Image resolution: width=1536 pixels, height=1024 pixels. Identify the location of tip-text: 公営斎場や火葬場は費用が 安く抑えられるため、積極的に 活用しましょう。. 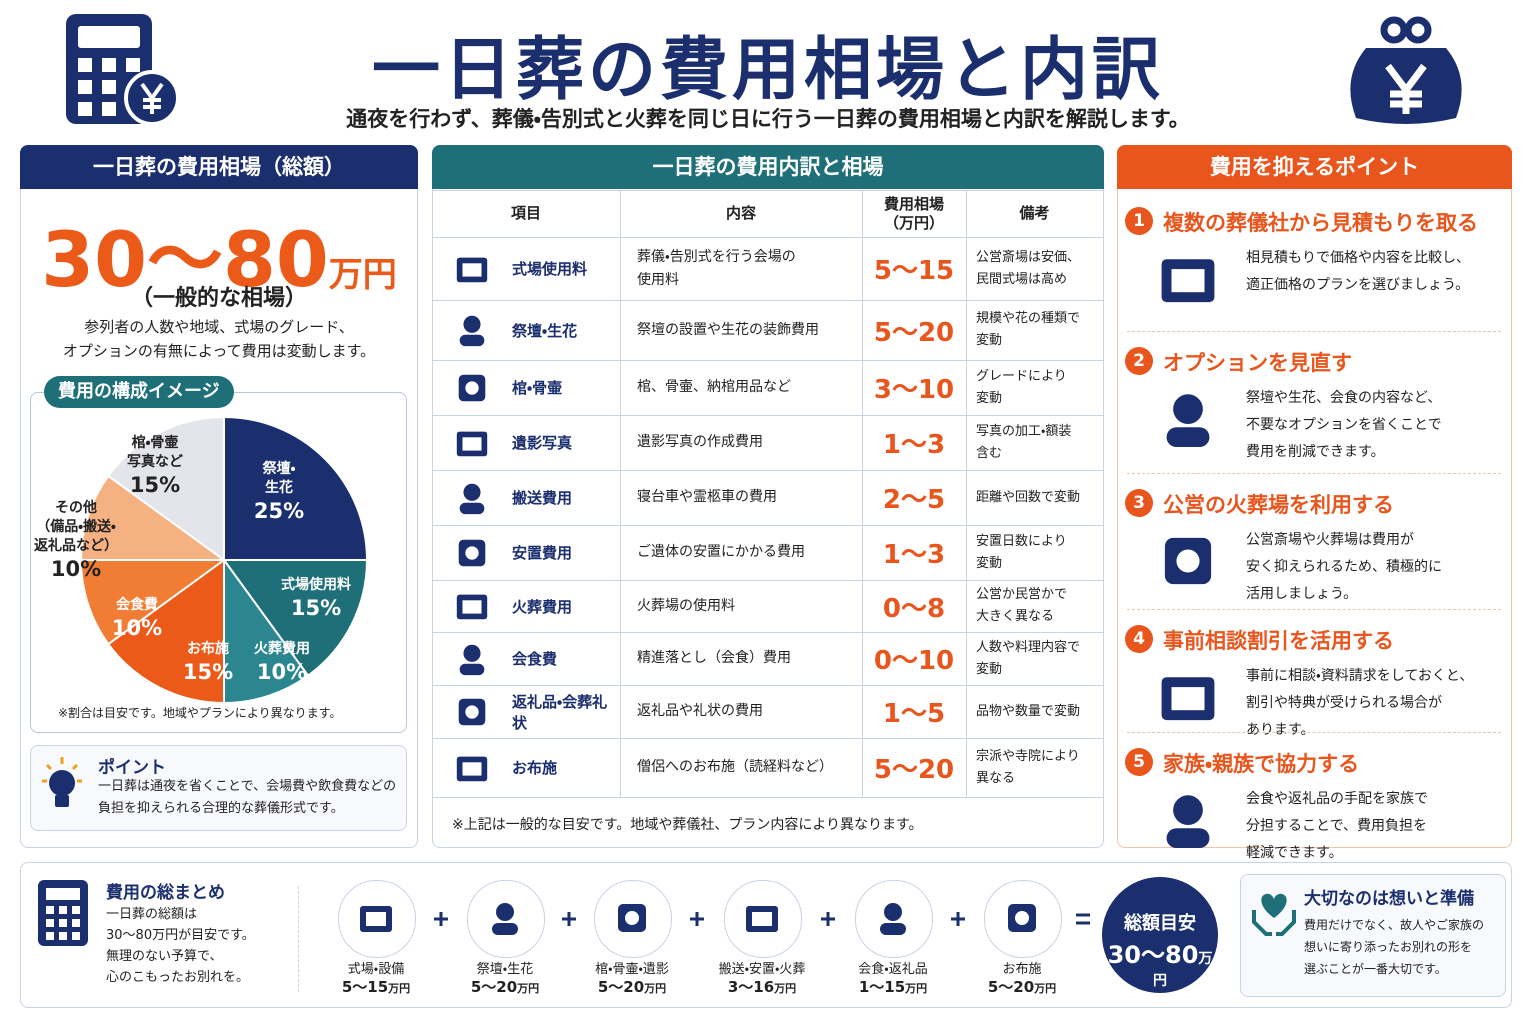
(1344, 567).